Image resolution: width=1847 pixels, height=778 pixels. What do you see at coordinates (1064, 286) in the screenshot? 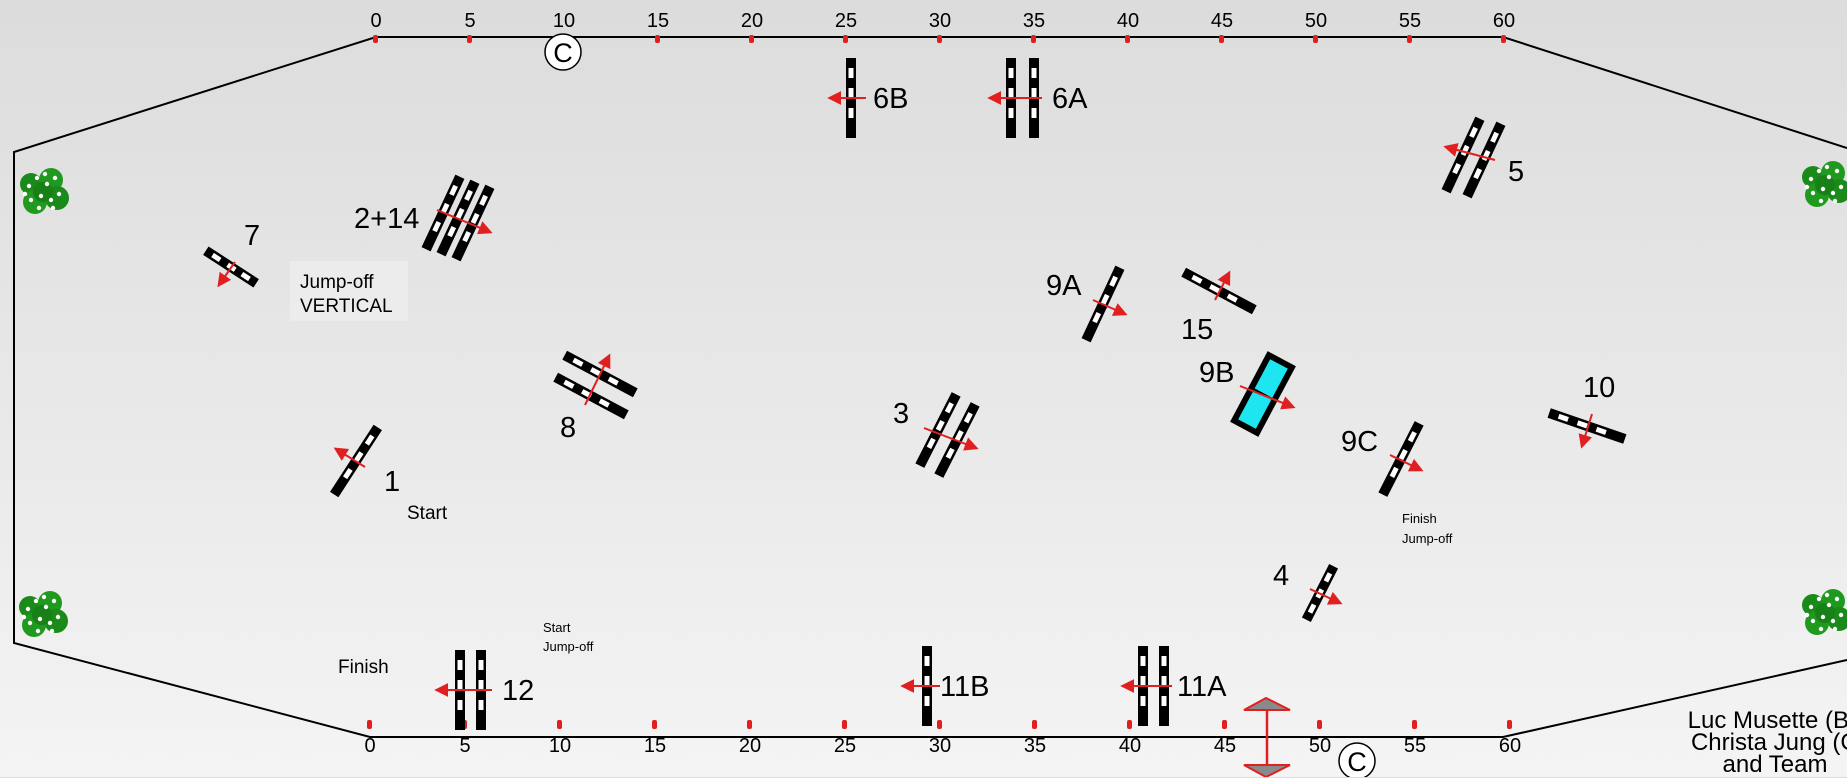
I see `obstacle-label: 9A` at bounding box center [1064, 286].